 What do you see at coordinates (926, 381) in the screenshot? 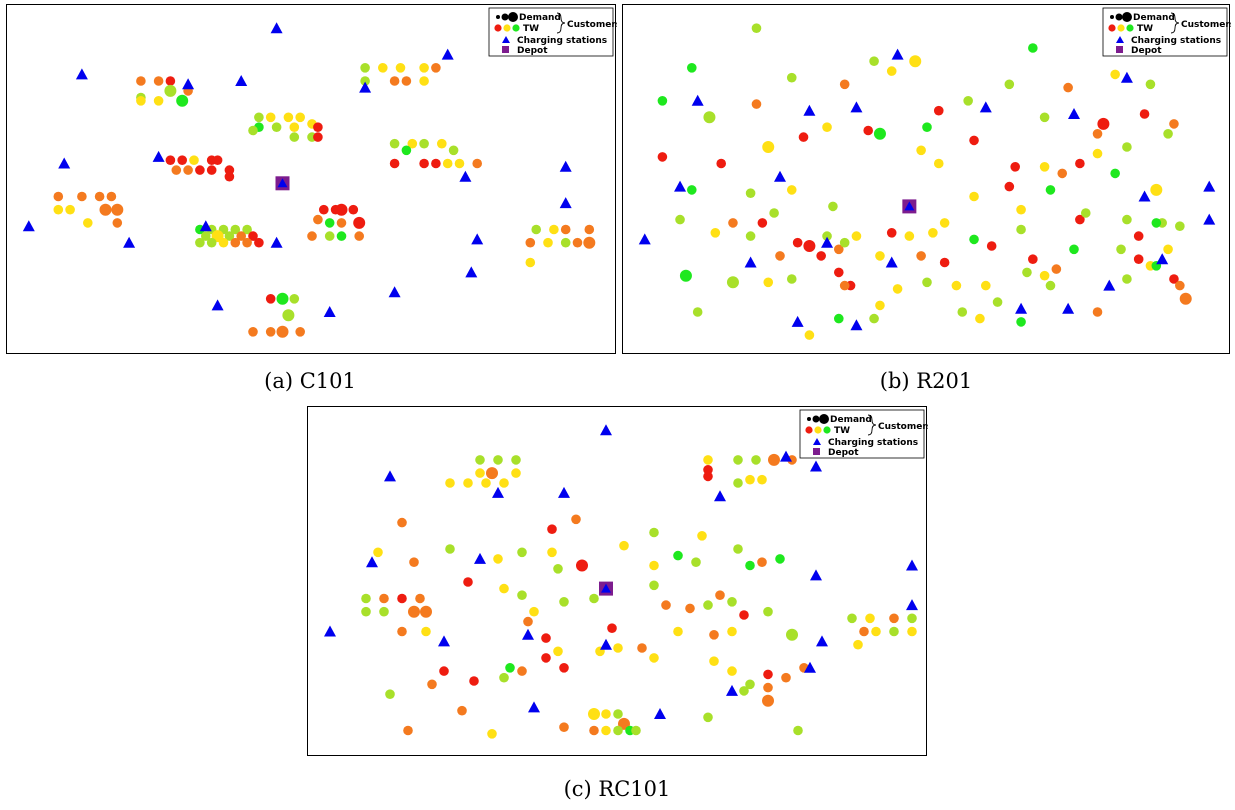
I see `caption-r201: (b) R201` at bounding box center [926, 381].